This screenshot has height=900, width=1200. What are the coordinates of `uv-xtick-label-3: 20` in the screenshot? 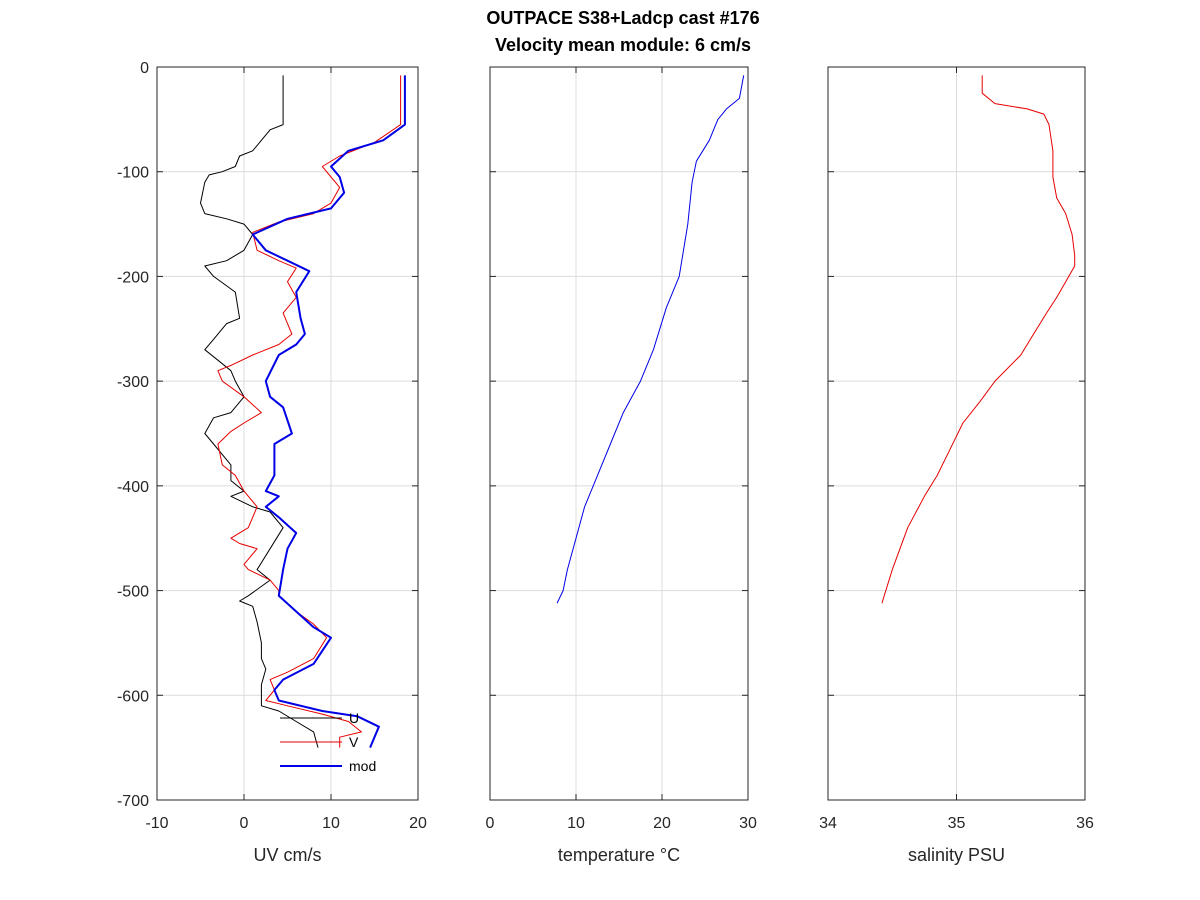 It's located at (418, 823).